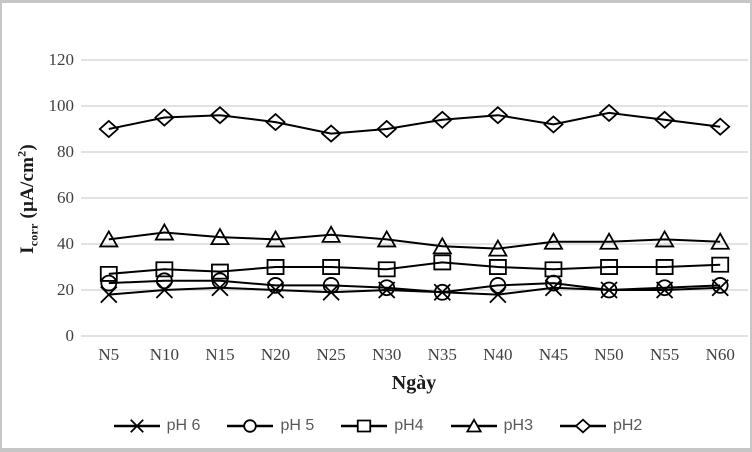  Describe the element at coordinates (553, 354) in the screenshot. I see `x-tick-label: N45` at that location.